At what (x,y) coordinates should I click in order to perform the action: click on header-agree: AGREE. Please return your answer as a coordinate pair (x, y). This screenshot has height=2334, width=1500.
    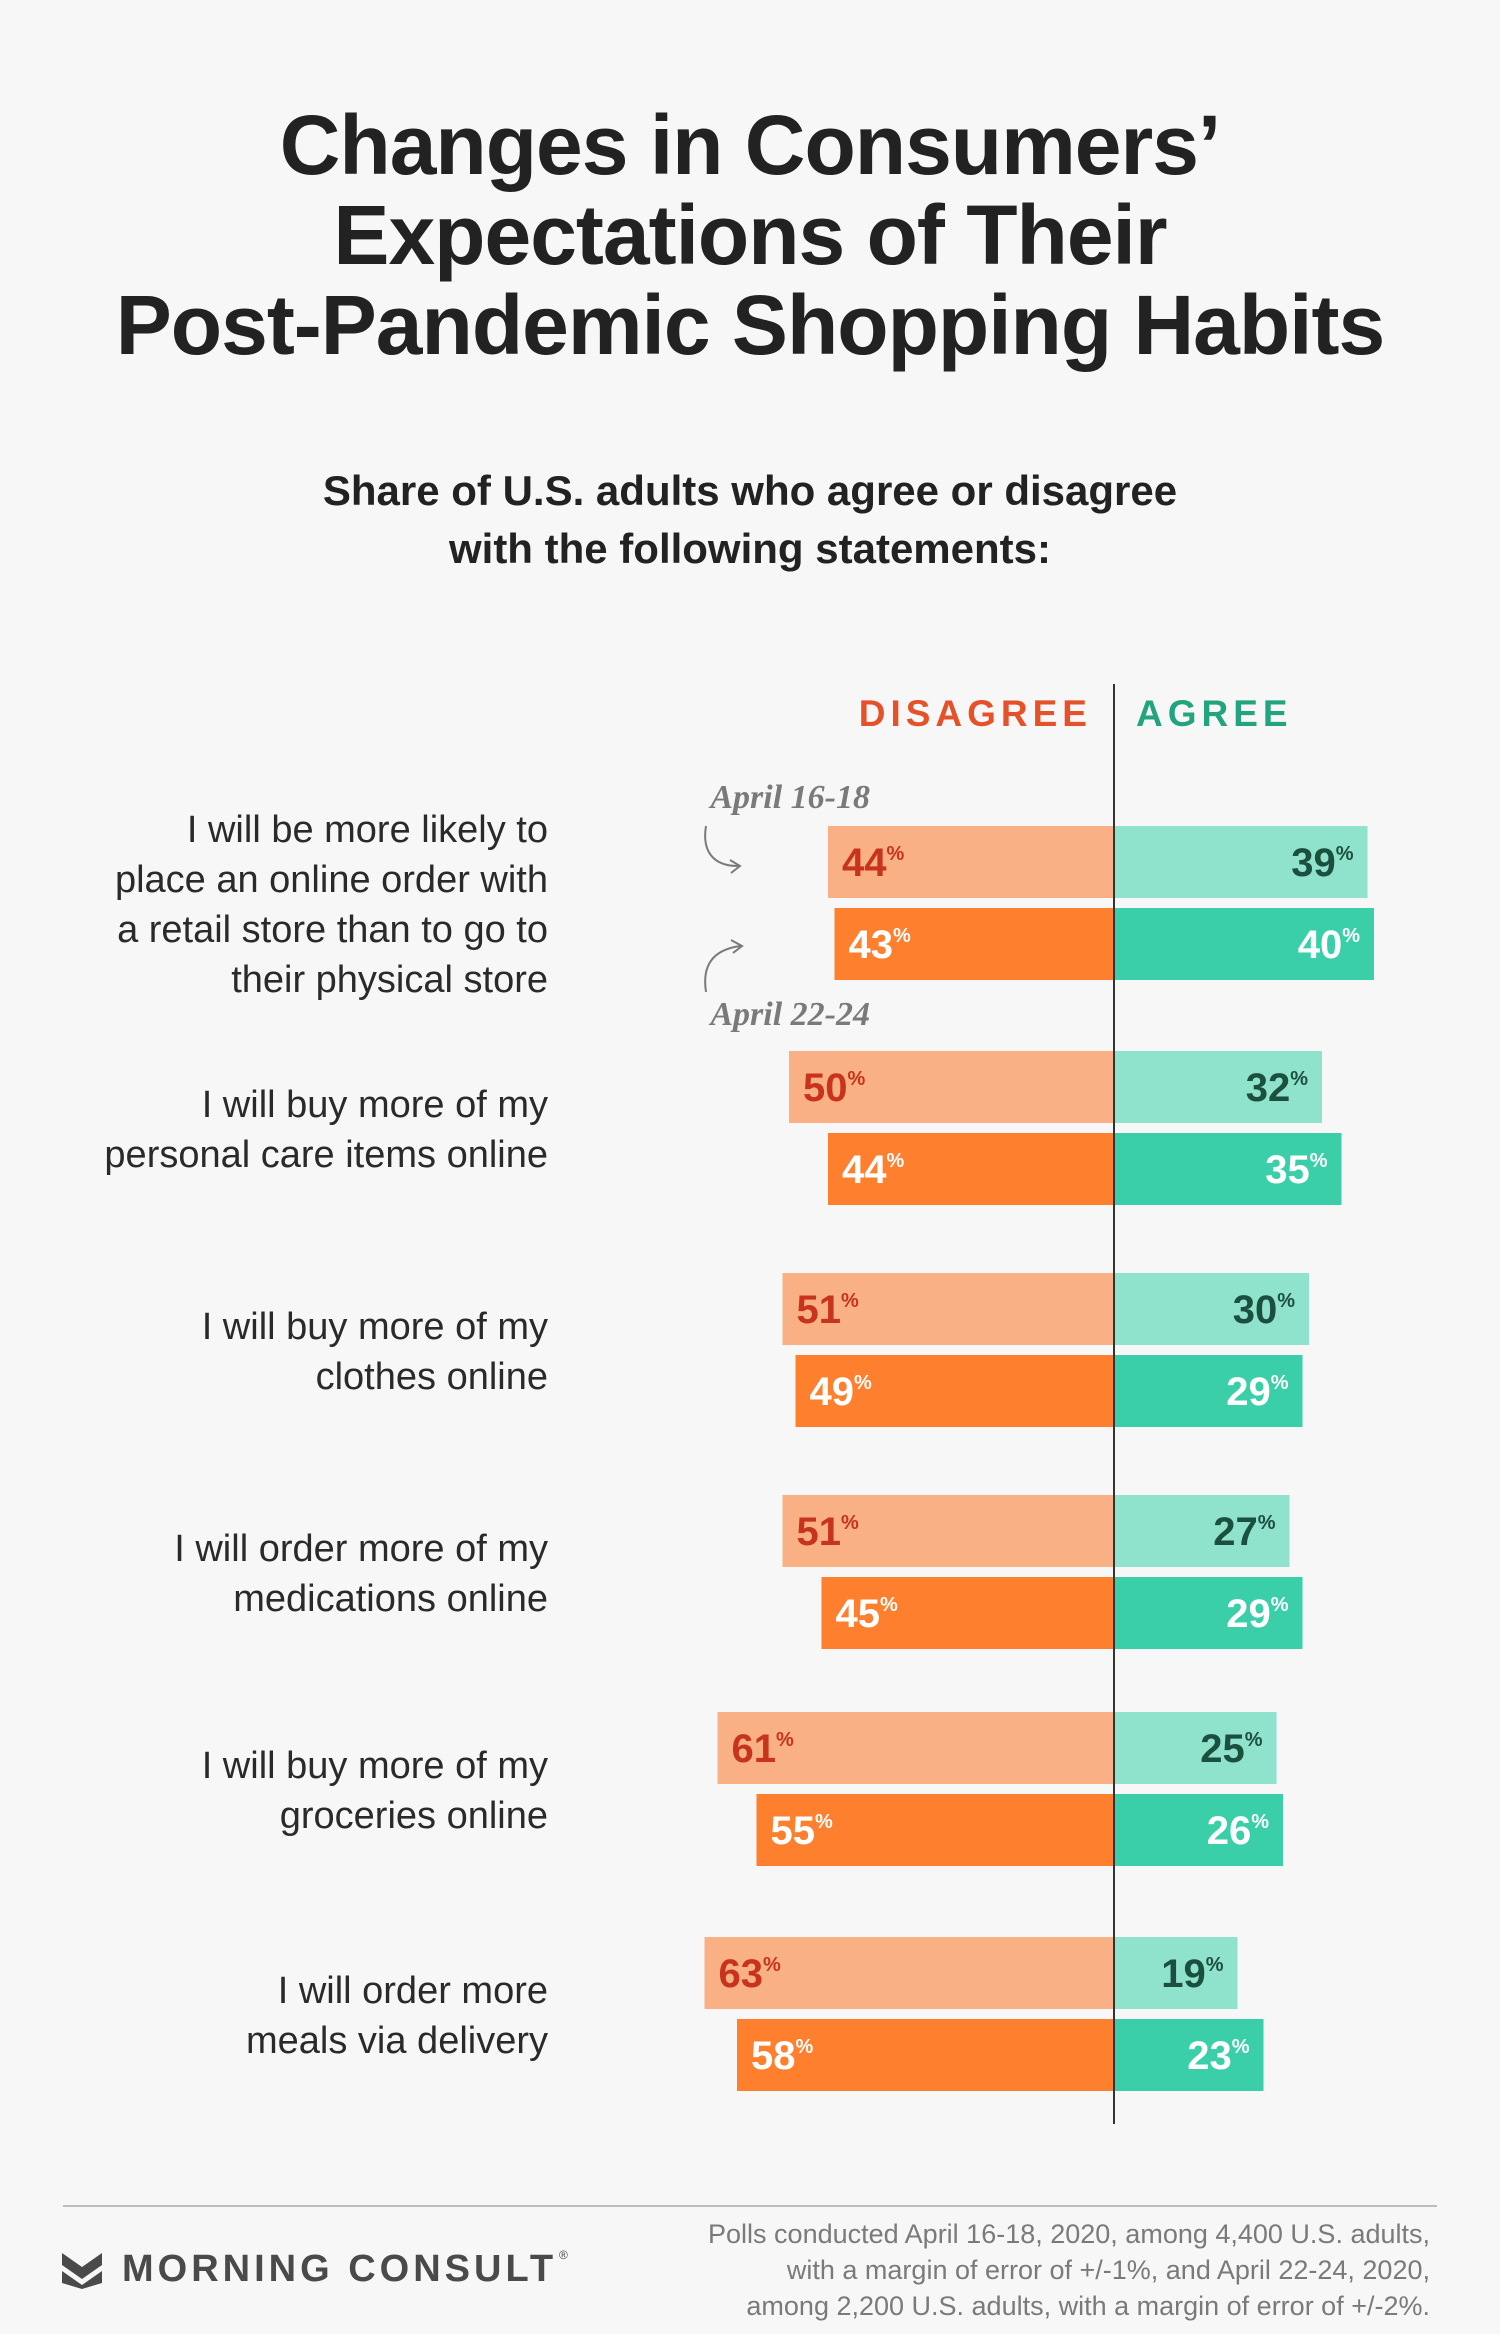
    Looking at the image, I should click on (1214, 713).